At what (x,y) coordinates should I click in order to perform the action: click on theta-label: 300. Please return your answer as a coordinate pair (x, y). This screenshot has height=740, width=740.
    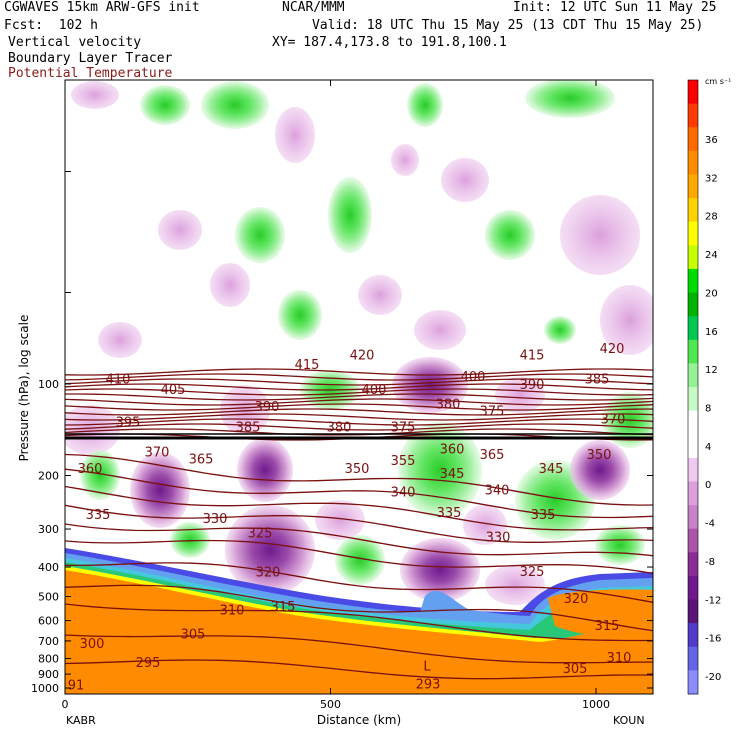
    Looking at the image, I should click on (92, 644).